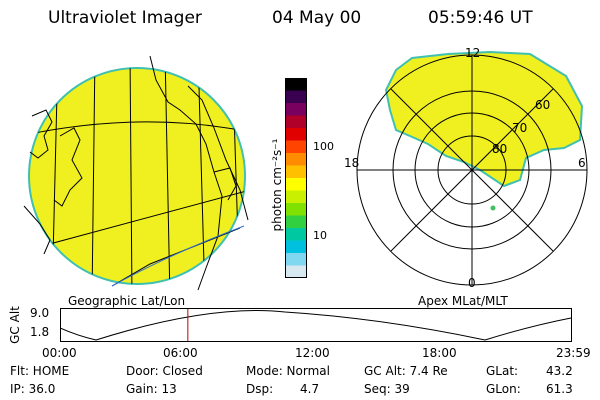 Image resolution: width=600 pixels, height=400 pixels. What do you see at coordinates (582, 163) in the screenshot?
I see `mlt-label-6: 6` at bounding box center [582, 163].